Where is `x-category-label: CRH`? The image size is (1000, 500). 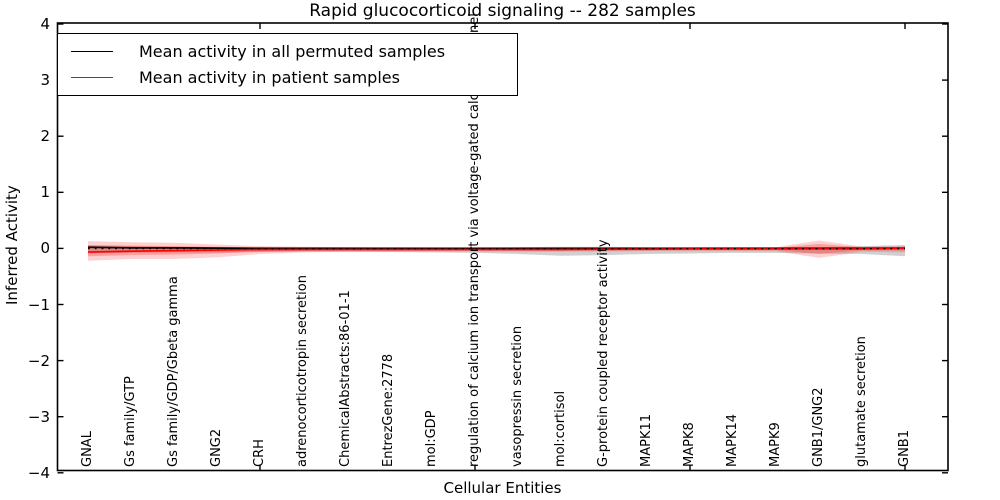
x-category-label: CRH is located at coordinates (259, 453).